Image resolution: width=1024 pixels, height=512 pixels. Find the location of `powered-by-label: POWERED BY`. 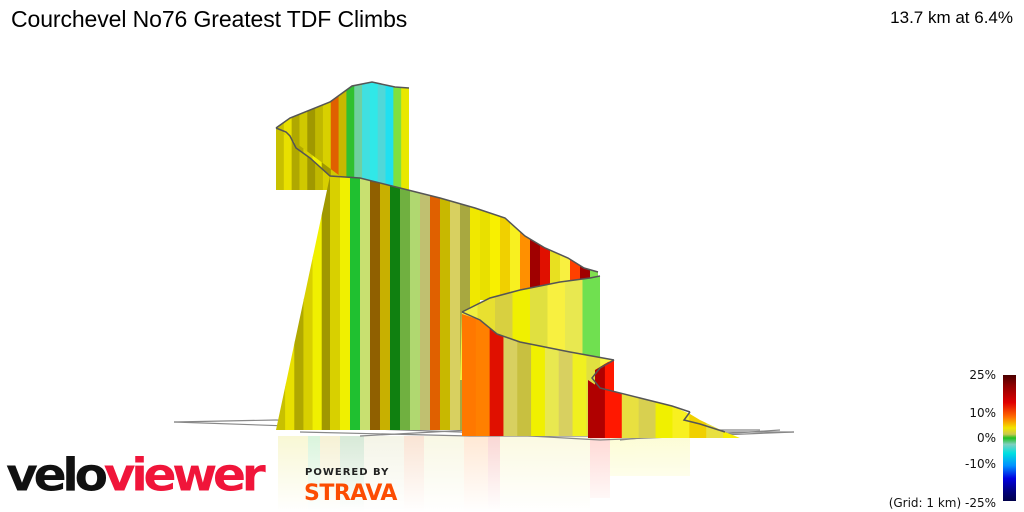

powered-by-label: POWERED BY is located at coordinates (347, 472).